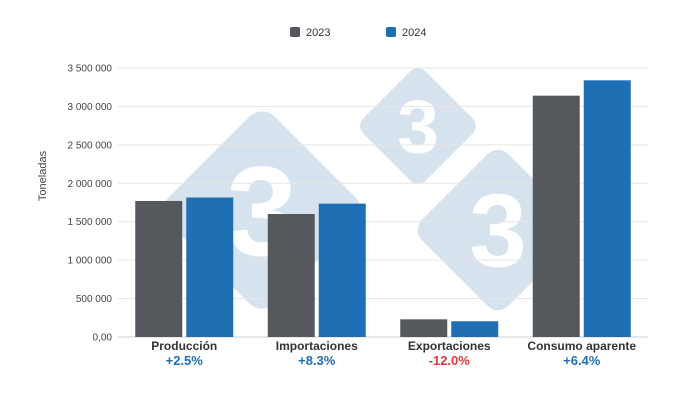  I want to click on y-tick-label: 1 500 000, so click(90, 222).